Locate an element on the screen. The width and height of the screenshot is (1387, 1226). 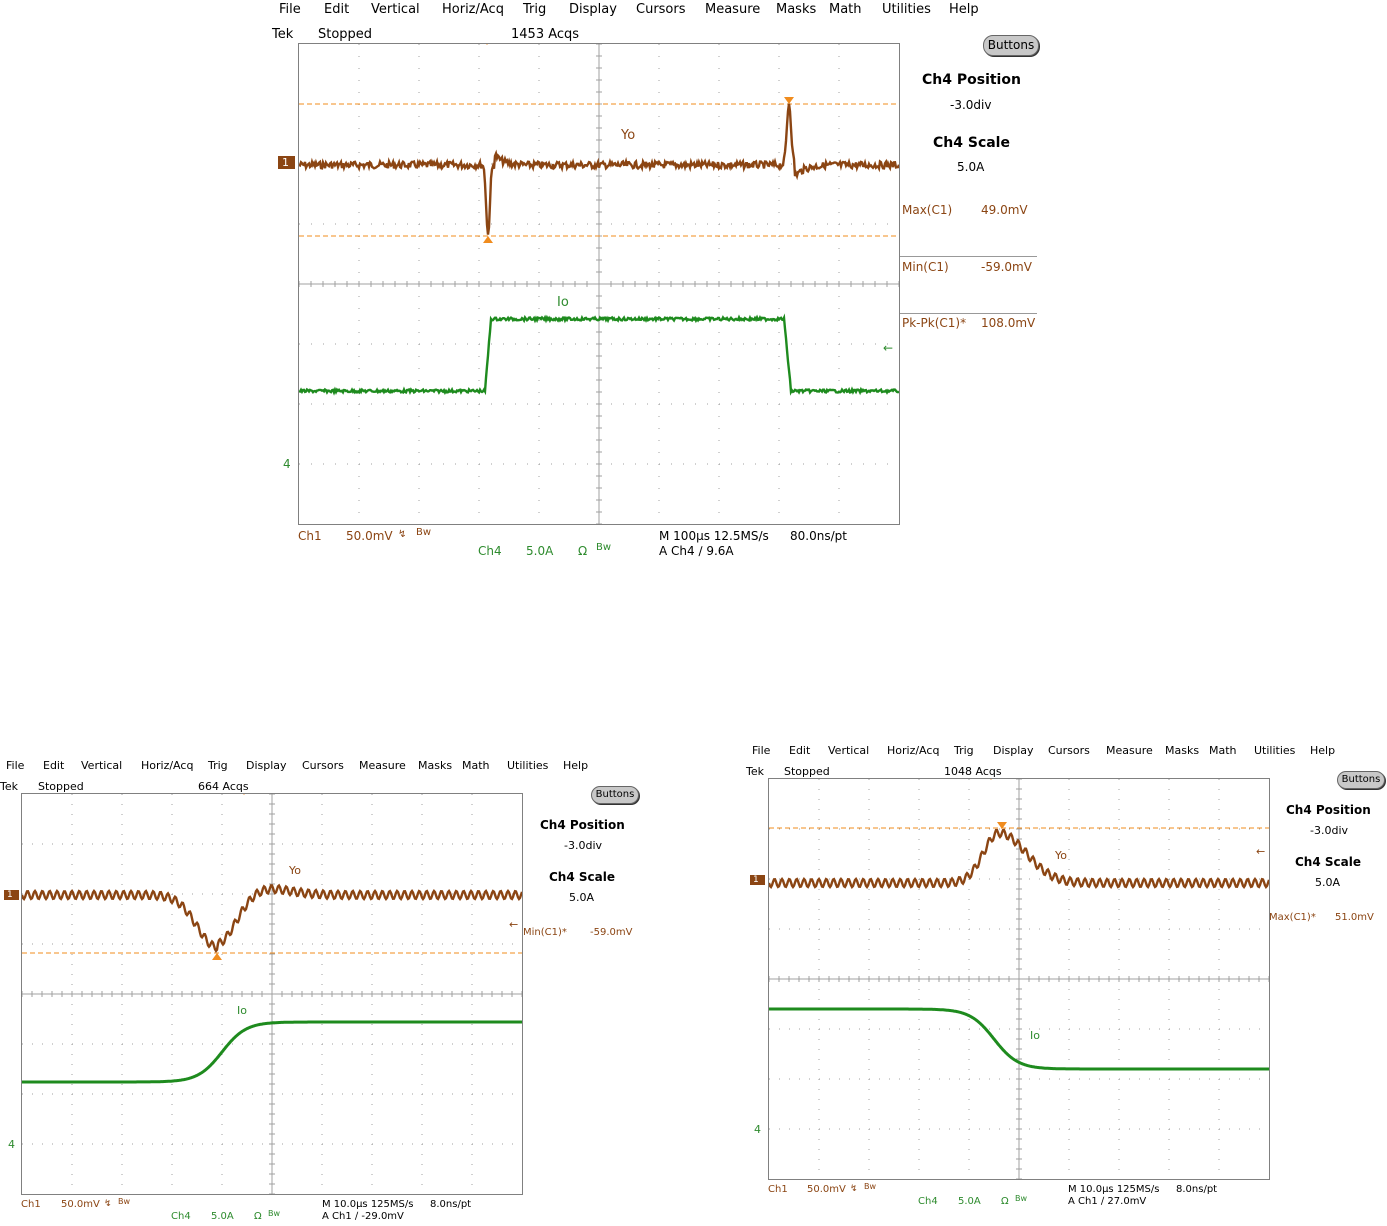
graticule is located at coordinates (1019, 979).